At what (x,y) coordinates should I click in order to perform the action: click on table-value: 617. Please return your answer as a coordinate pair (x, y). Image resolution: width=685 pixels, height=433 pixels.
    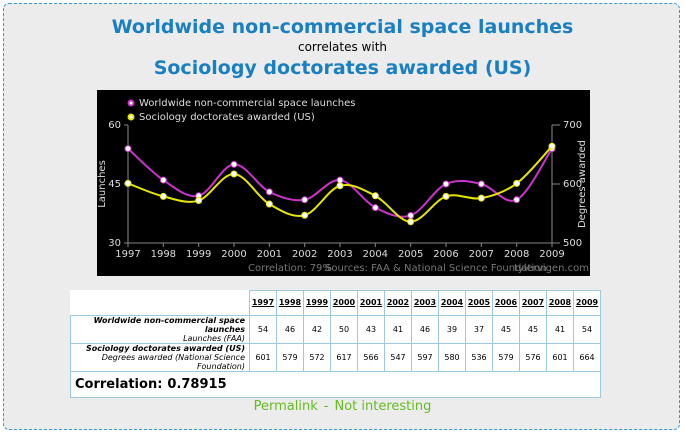
    Looking at the image, I should click on (344, 357).